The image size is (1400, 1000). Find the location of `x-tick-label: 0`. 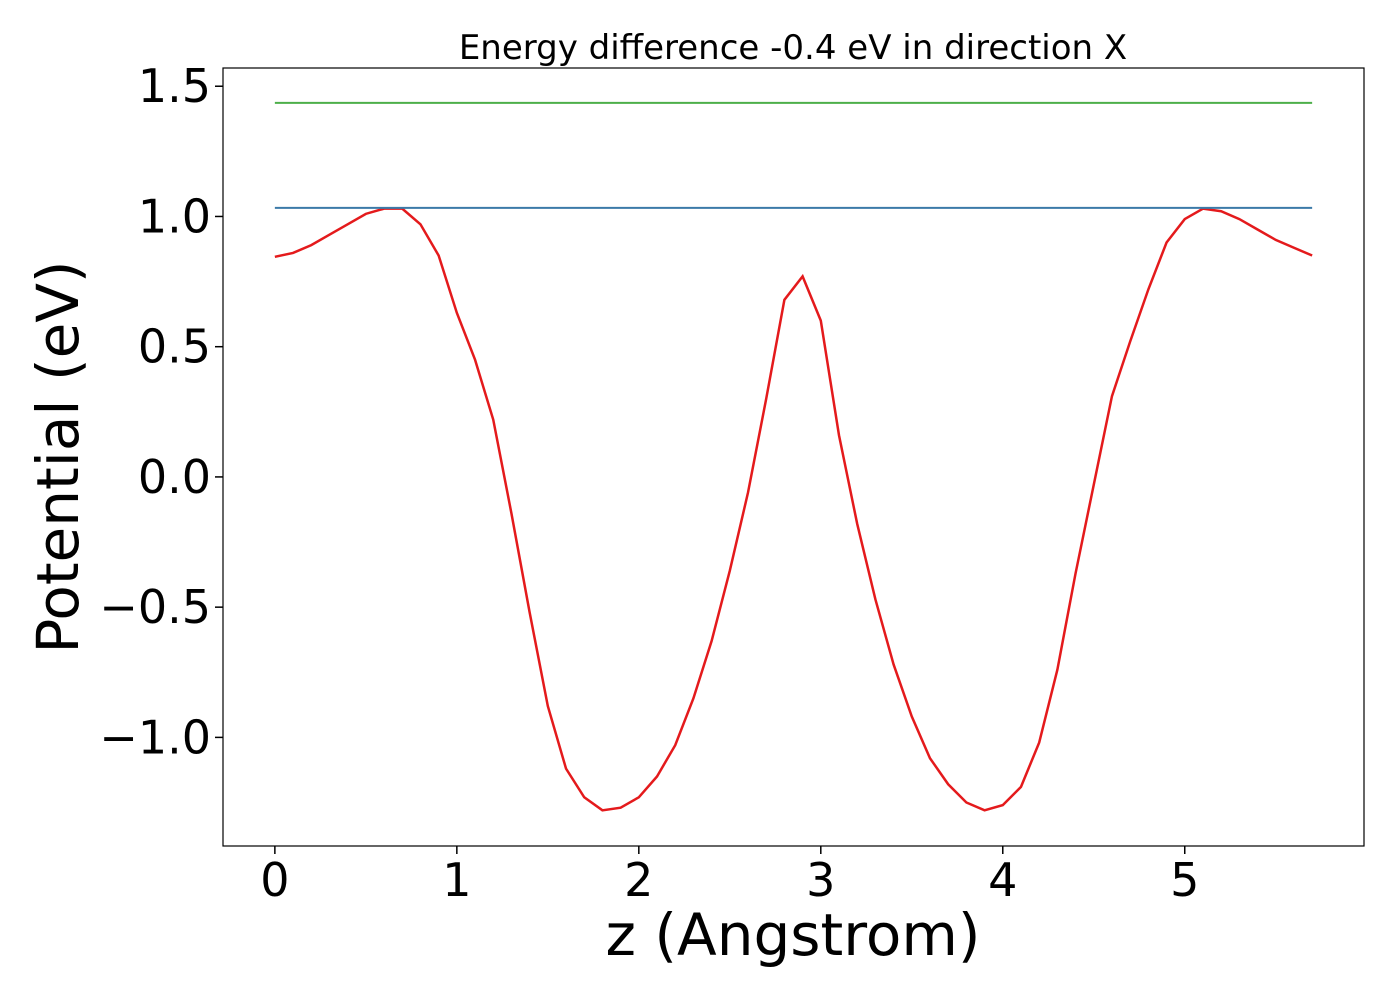

x-tick-label: 0 is located at coordinates (274, 880).